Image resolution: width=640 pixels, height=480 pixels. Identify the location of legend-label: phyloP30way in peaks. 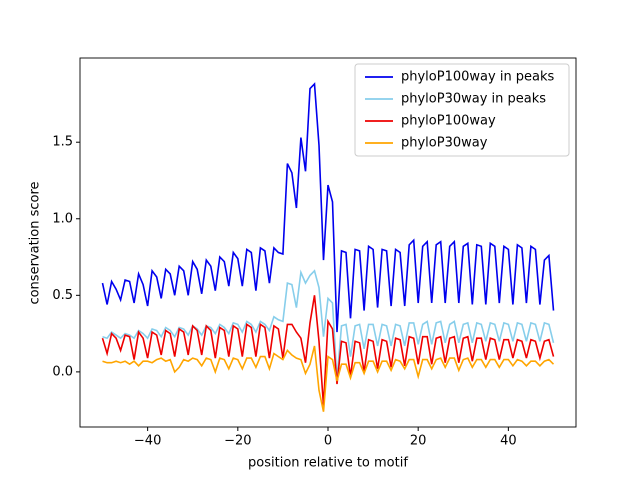
(473, 99).